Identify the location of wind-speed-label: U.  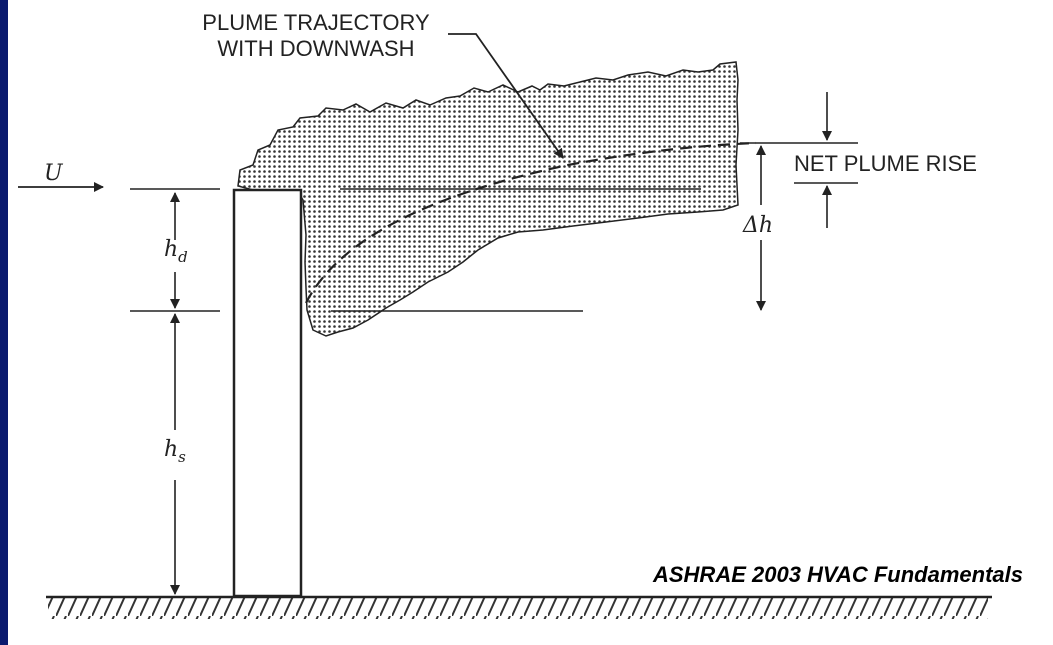
(54, 173).